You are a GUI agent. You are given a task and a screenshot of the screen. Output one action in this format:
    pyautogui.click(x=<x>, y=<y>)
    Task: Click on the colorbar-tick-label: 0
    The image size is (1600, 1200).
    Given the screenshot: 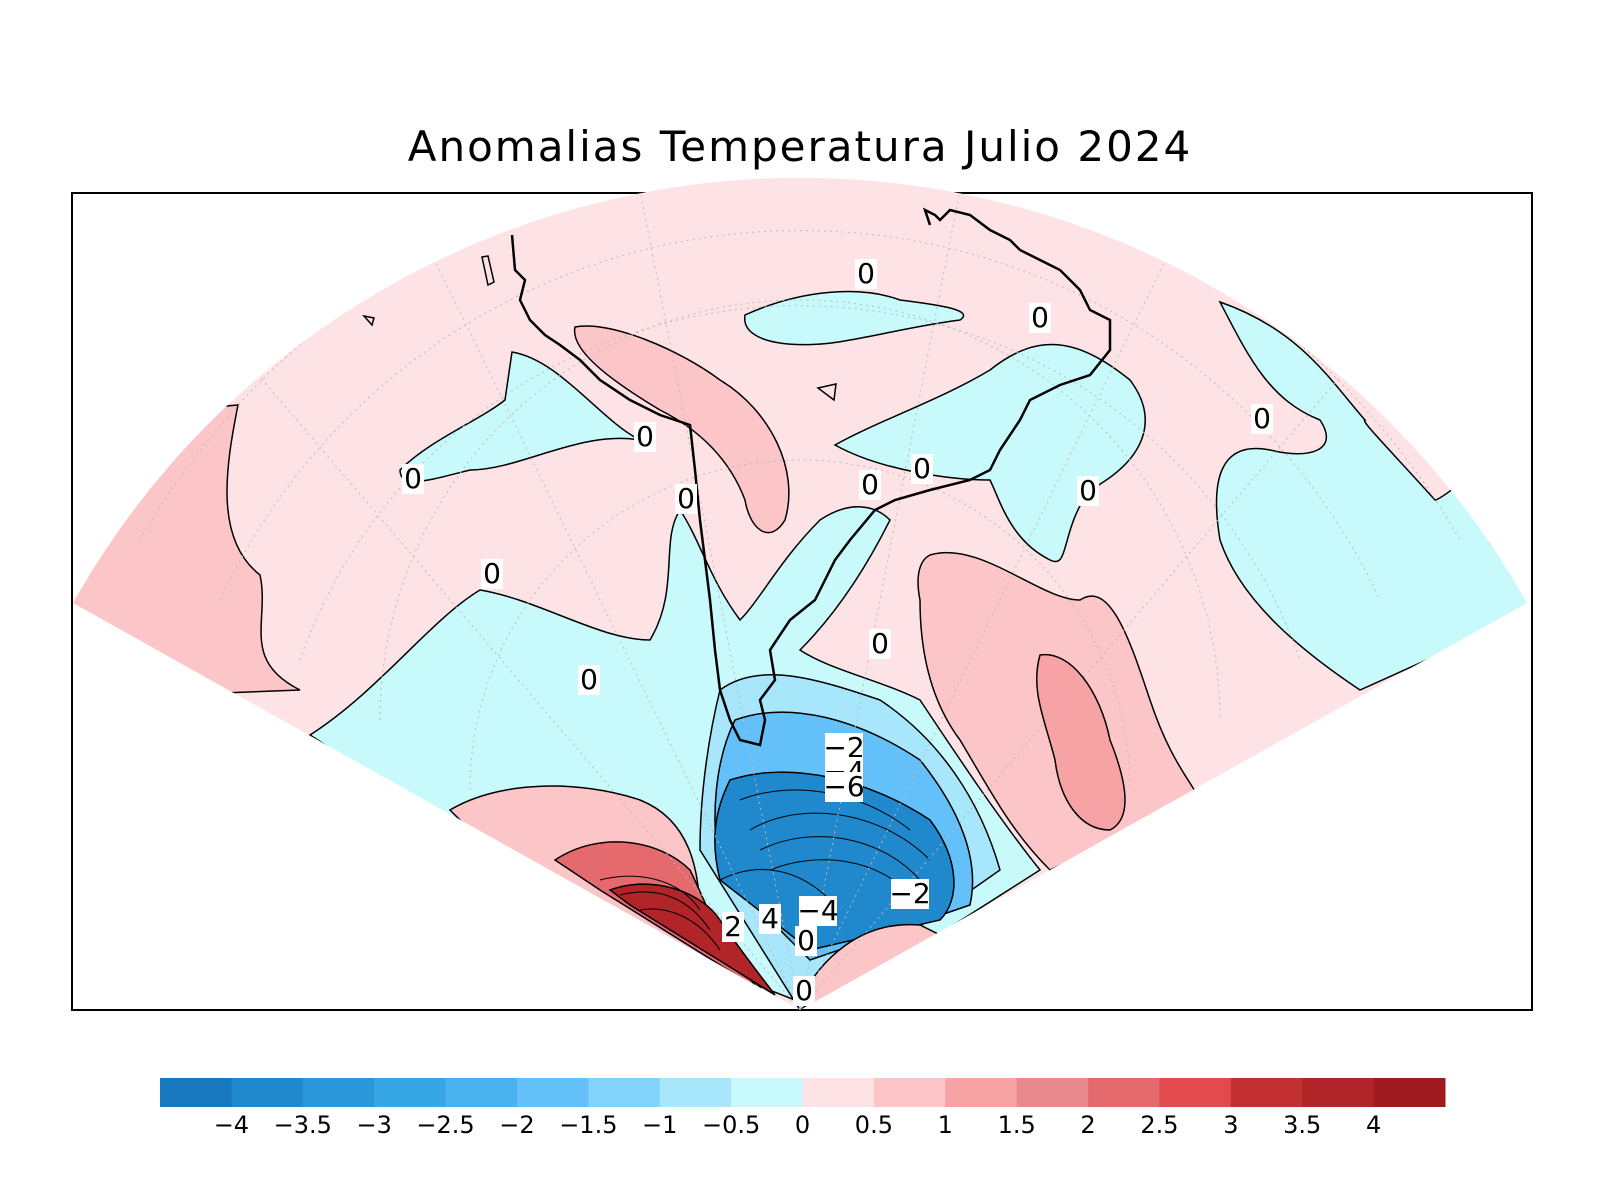 What is the action you would take?
    pyautogui.click(x=802, y=1125)
    